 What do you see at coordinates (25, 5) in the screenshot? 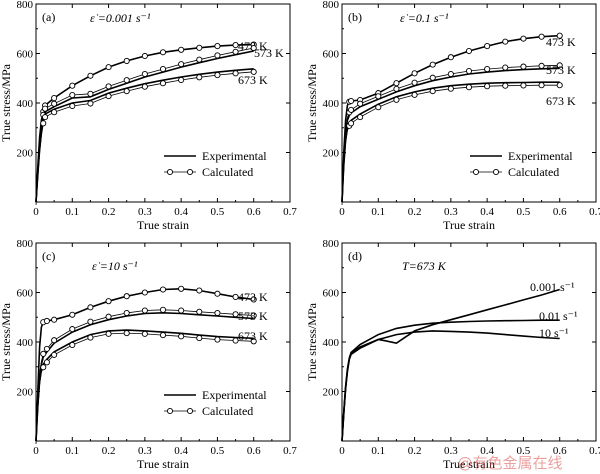
I see `y-tick-label: 800` at bounding box center [25, 5].